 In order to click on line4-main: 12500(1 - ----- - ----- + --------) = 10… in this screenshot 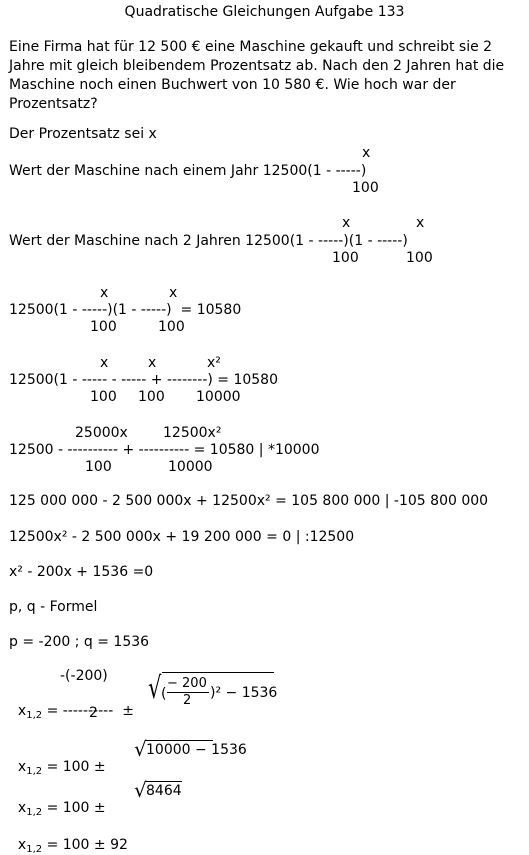, I will do `click(144, 380)`.